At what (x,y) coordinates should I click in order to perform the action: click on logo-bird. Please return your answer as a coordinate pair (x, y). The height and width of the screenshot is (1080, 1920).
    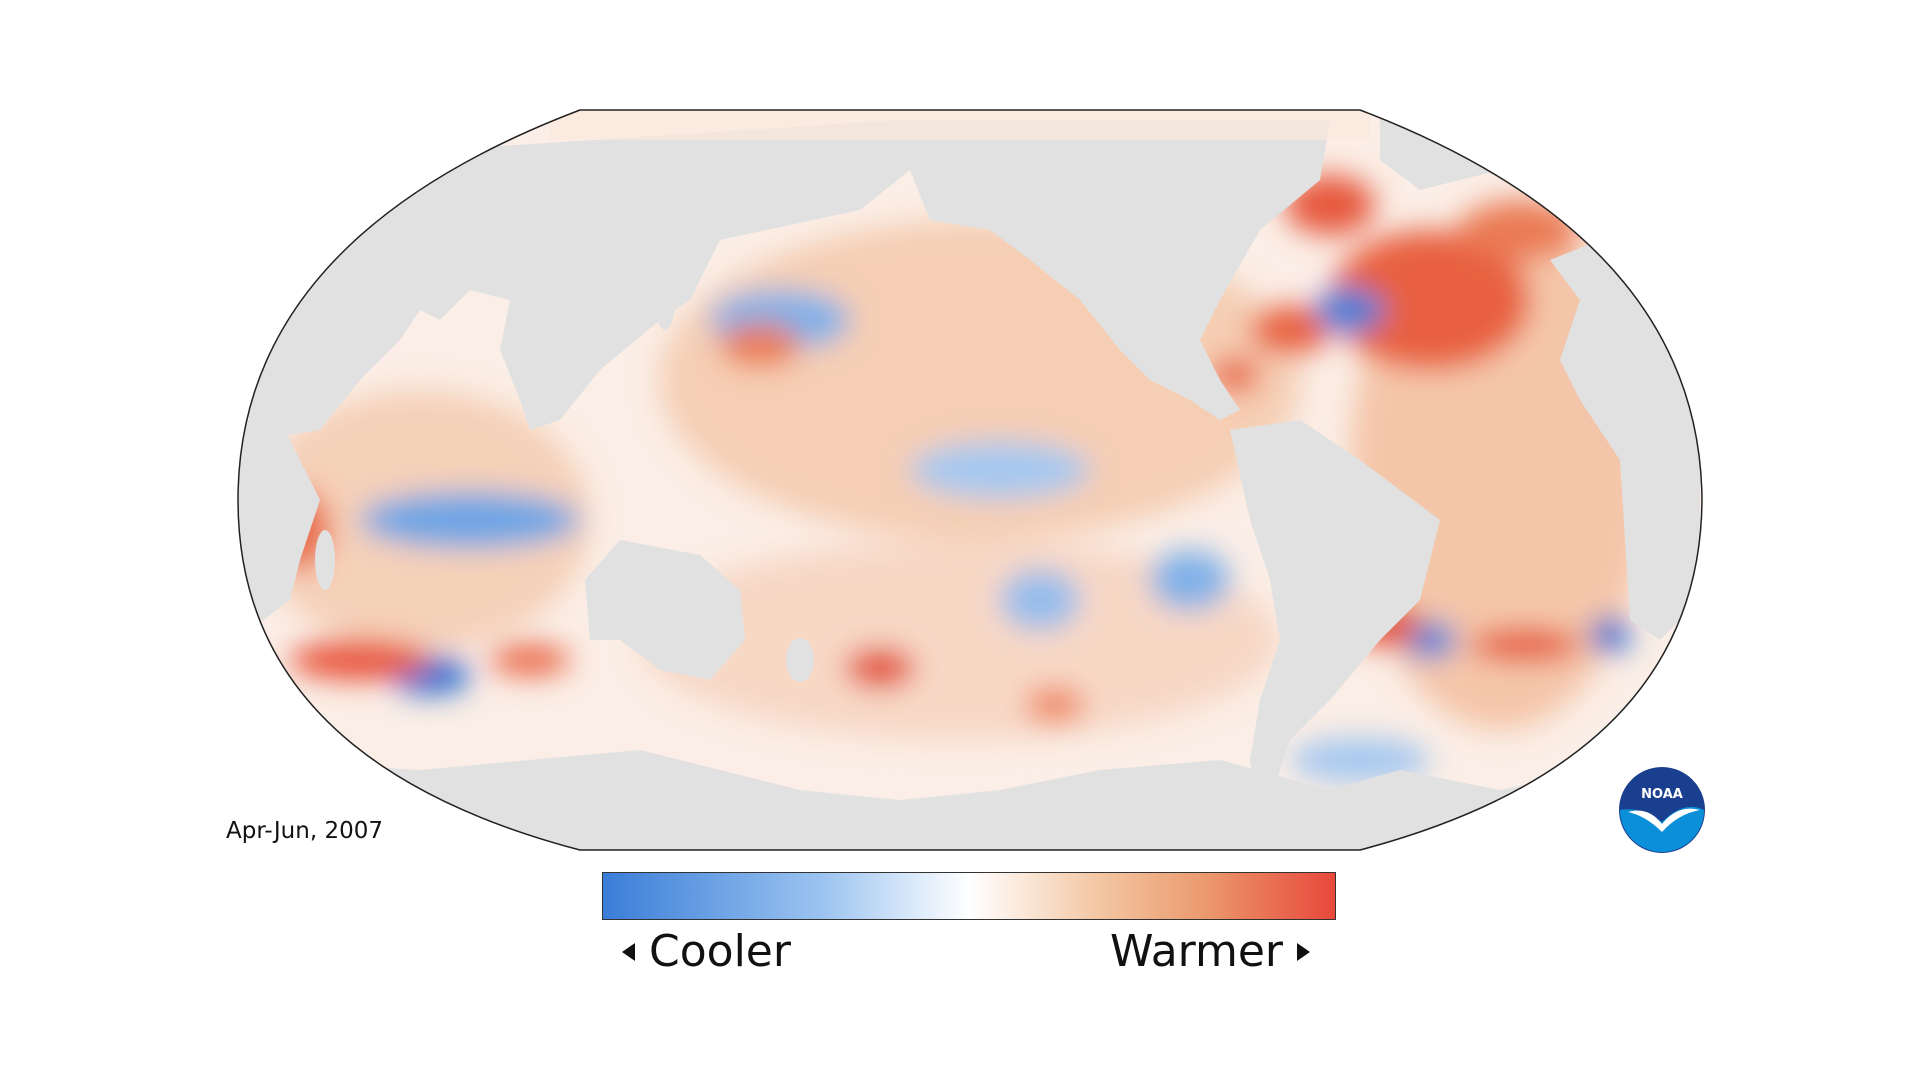
    Looking at the image, I should click on (1664, 820).